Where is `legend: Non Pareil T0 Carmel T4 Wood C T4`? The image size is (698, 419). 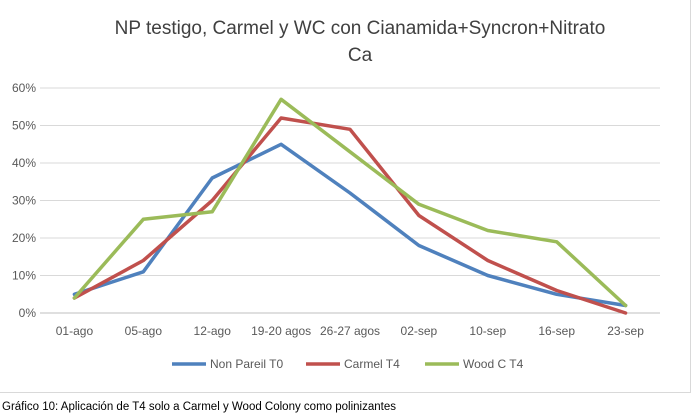
legend: Non Pareil T0 Carmel T4 Wood C T4 is located at coordinates (348, 364).